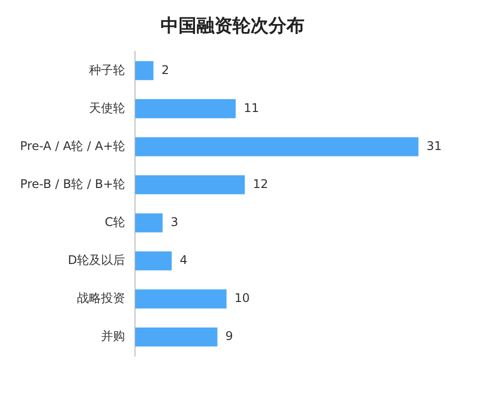 The width and height of the screenshot is (495, 396). Describe the element at coordinates (251, 107) in the screenshot. I see `data-label: 11` at that location.